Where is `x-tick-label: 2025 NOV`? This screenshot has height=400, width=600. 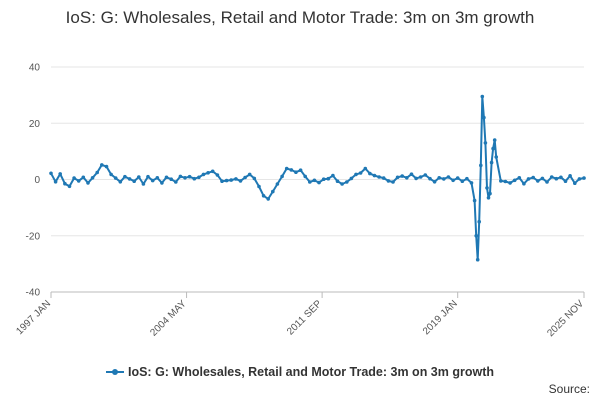
x-tick-label: 2025 NOV is located at coordinates (565, 318).